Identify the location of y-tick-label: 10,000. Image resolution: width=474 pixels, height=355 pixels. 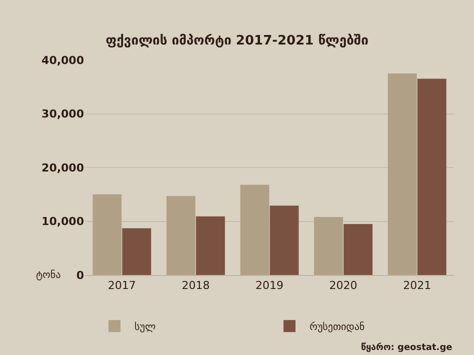
(63, 221).